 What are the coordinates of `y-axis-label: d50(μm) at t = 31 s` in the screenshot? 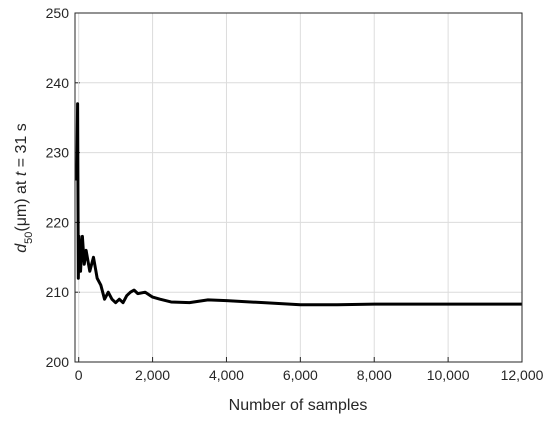 It's located at (24, 188).